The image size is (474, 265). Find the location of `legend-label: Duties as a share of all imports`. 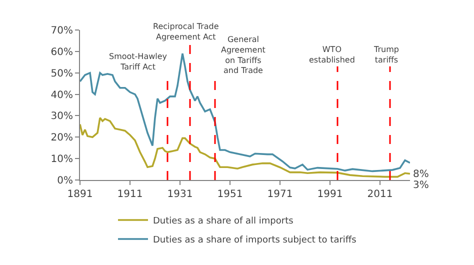

legend-label: Duties as a share of all imports is located at coordinates (223, 221).